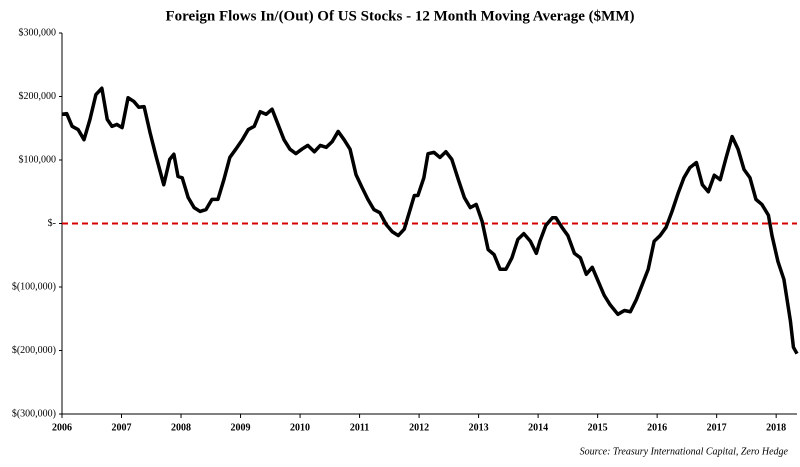 Image resolution: width=800 pixels, height=467 pixels. Describe the element at coordinates (479, 427) in the screenshot. I see `x-tick-label: 2013` at that location.